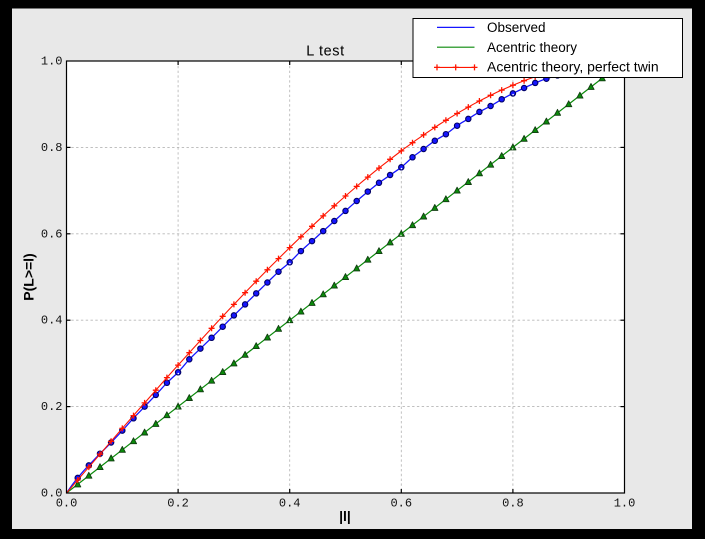 This screenshot has width=705, height=539. I want to click on svg-text: |l|, so click(345, 516).